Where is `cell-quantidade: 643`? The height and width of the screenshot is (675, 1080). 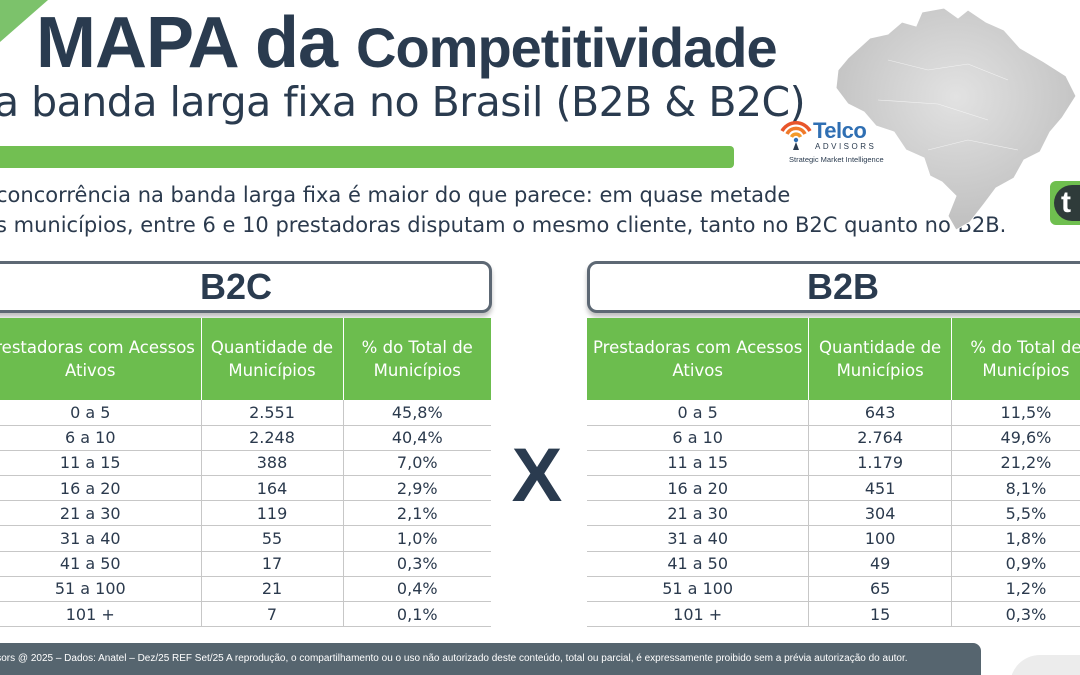 cell-quantidade: 643 is located at coordinates (880, 413).